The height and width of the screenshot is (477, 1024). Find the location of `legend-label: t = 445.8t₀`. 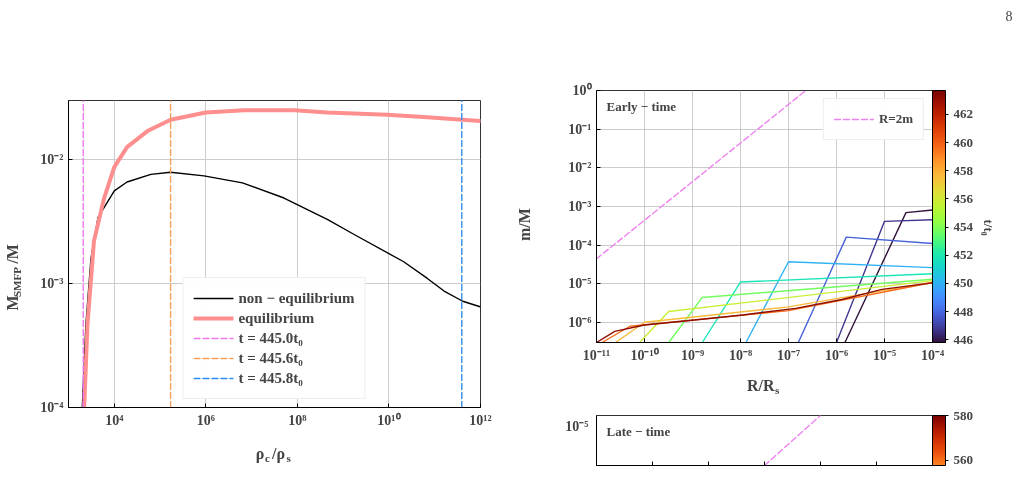

legend-label: t = 445.8t₀ is located at coordinates (270, 378).